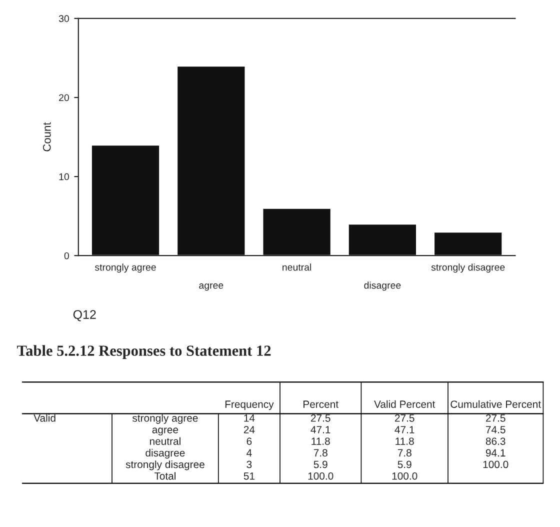 This screenshot has width=560, height=527. I want to click on x-tick-label: strongly agree, so click(125, 268).